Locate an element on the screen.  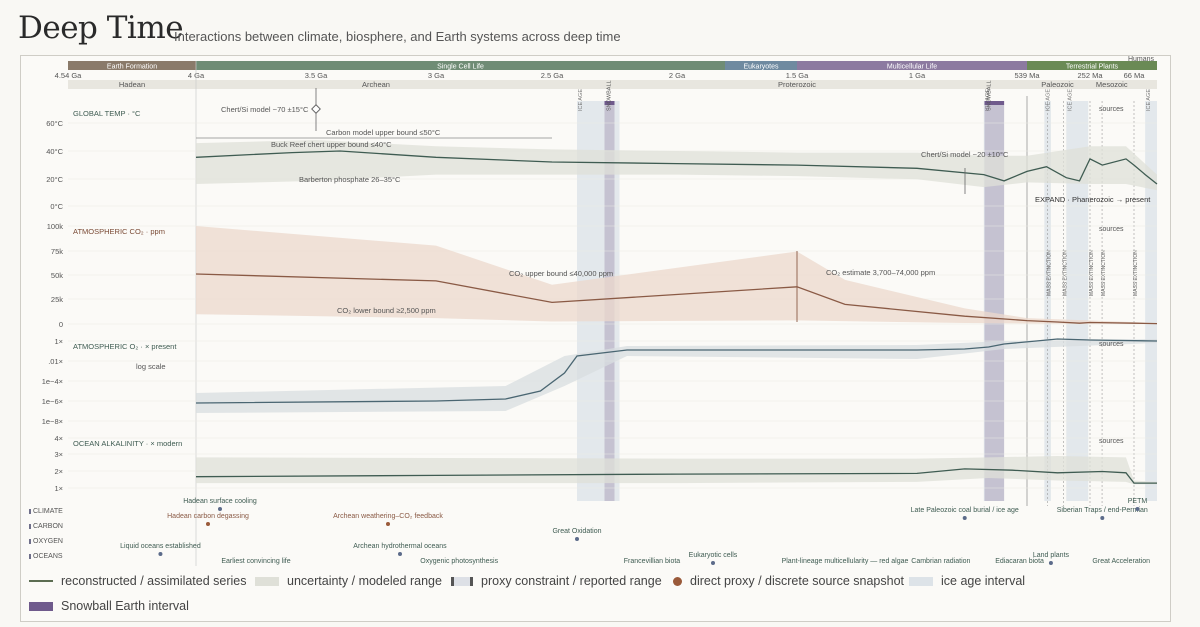
event-label: Land plants is located at coordinates (1051, 555).